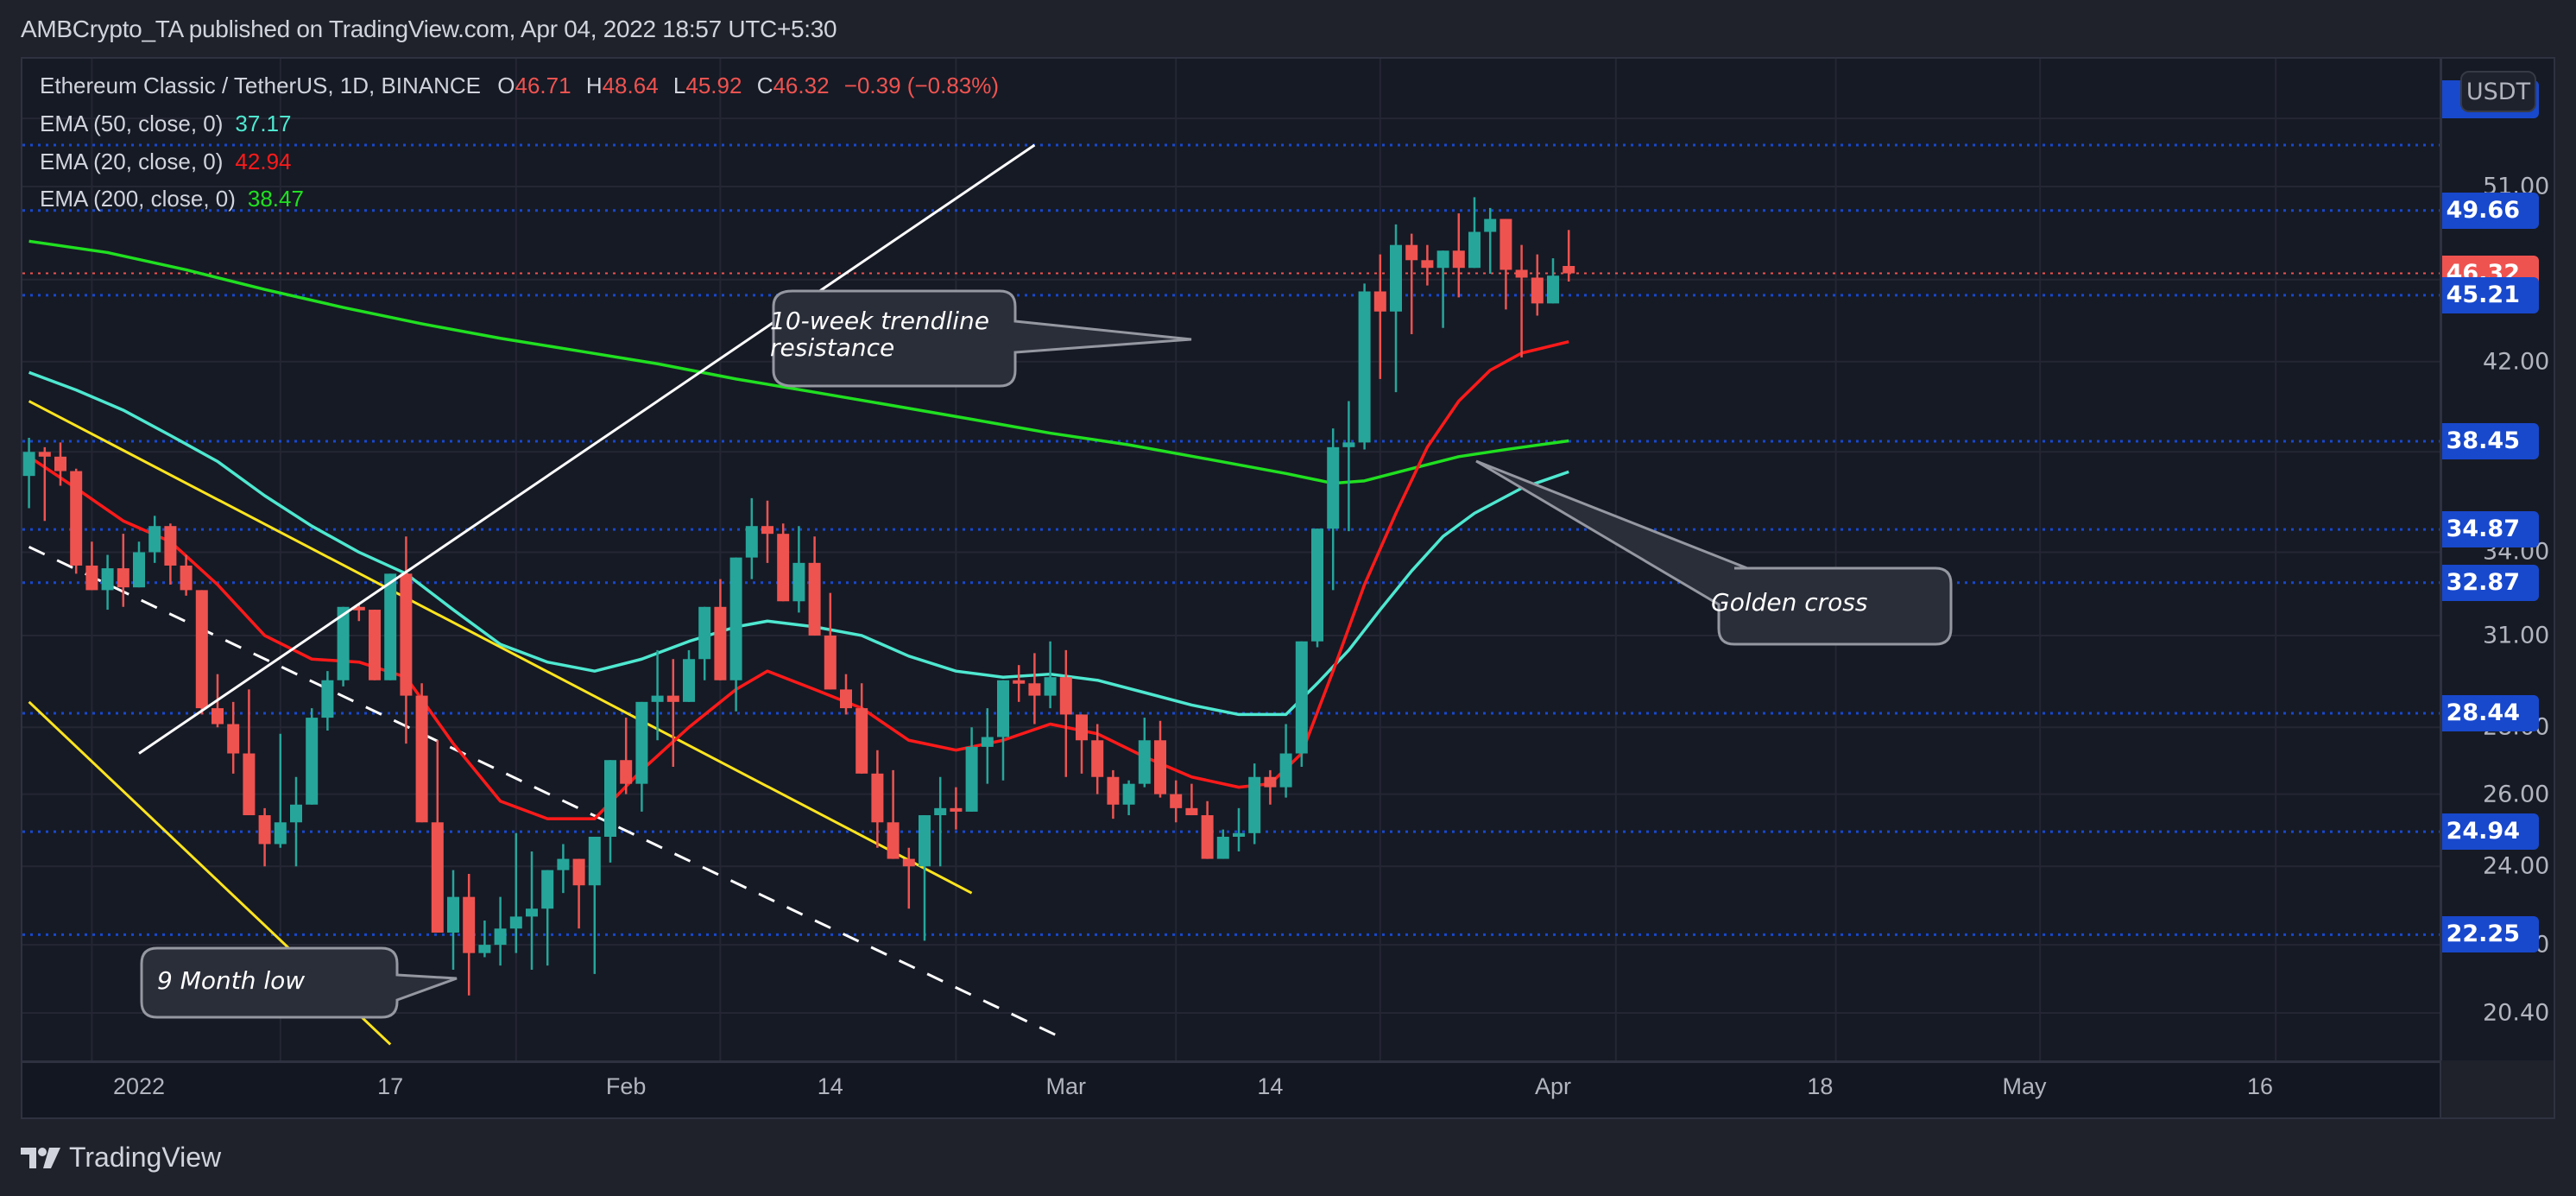  I want to click on indicator-ema50: EMA (50, close, 0) 37.17, so click(166, 124).